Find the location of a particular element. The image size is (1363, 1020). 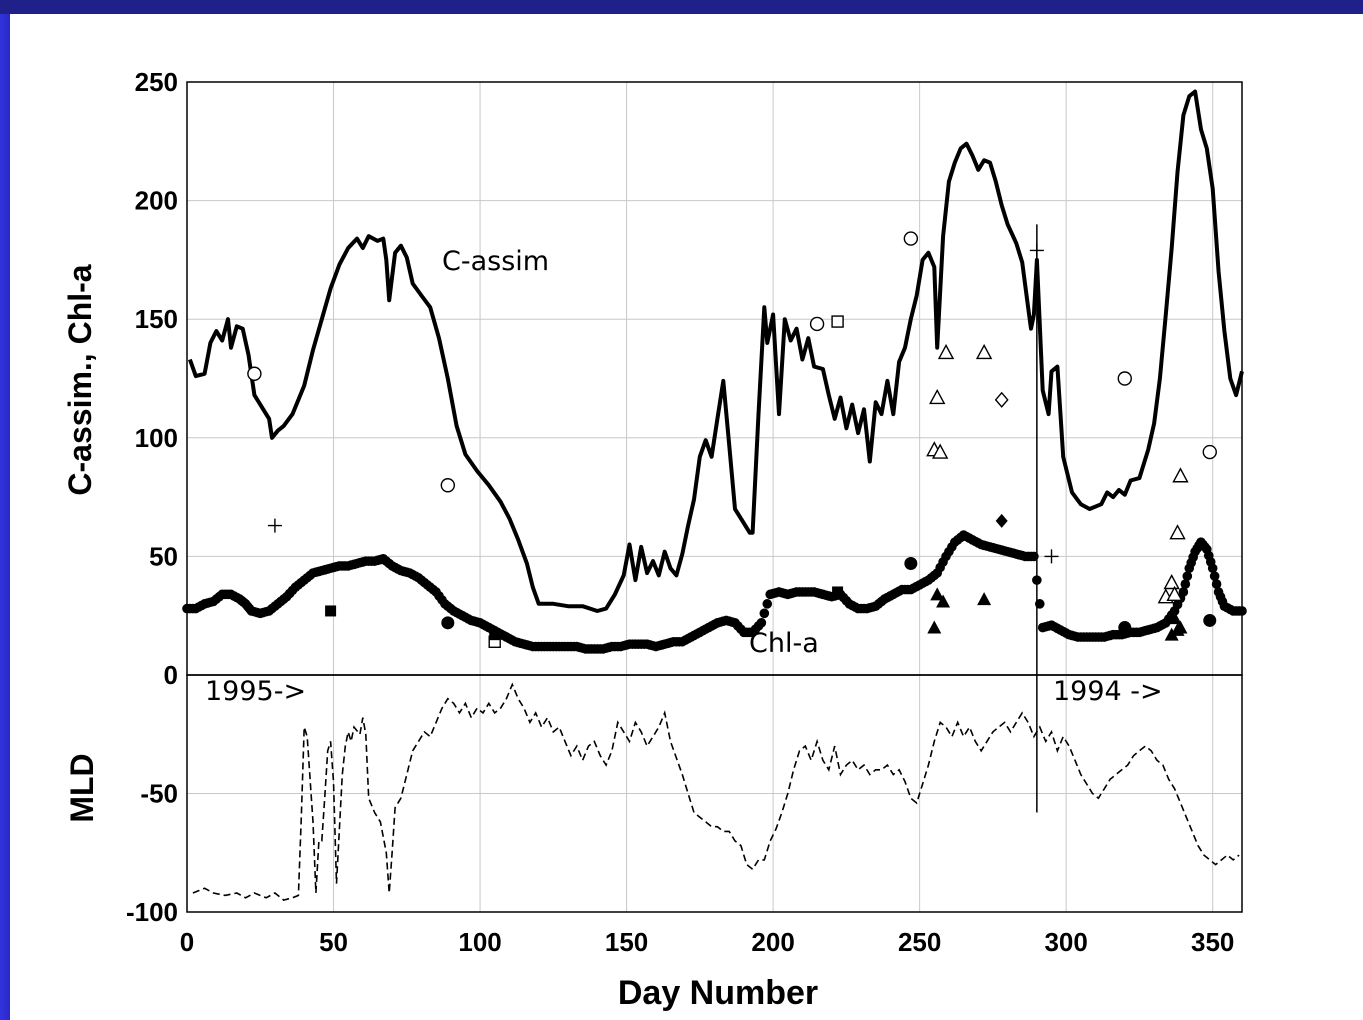

annotation-c-assim: C-assim is located at coordinates (495, 261).